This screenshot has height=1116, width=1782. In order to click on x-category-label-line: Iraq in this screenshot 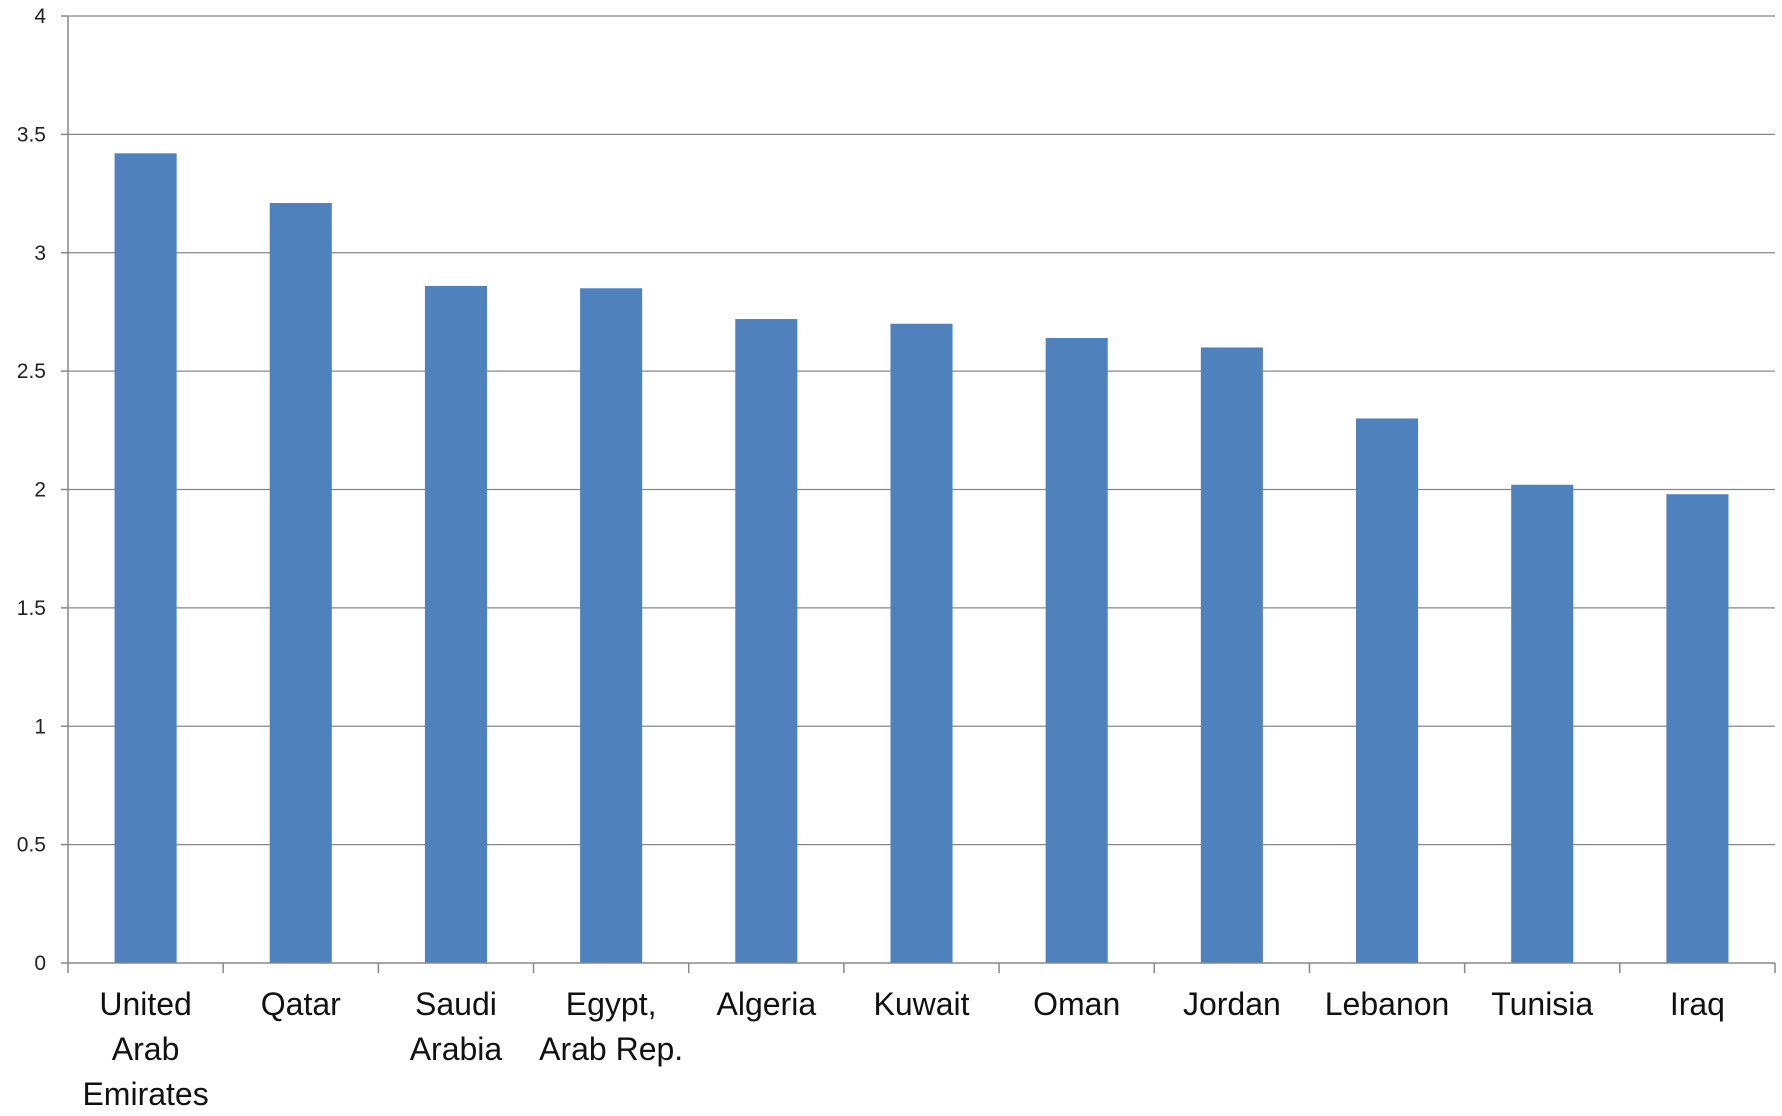, I will do `click(1697, 1004)`.